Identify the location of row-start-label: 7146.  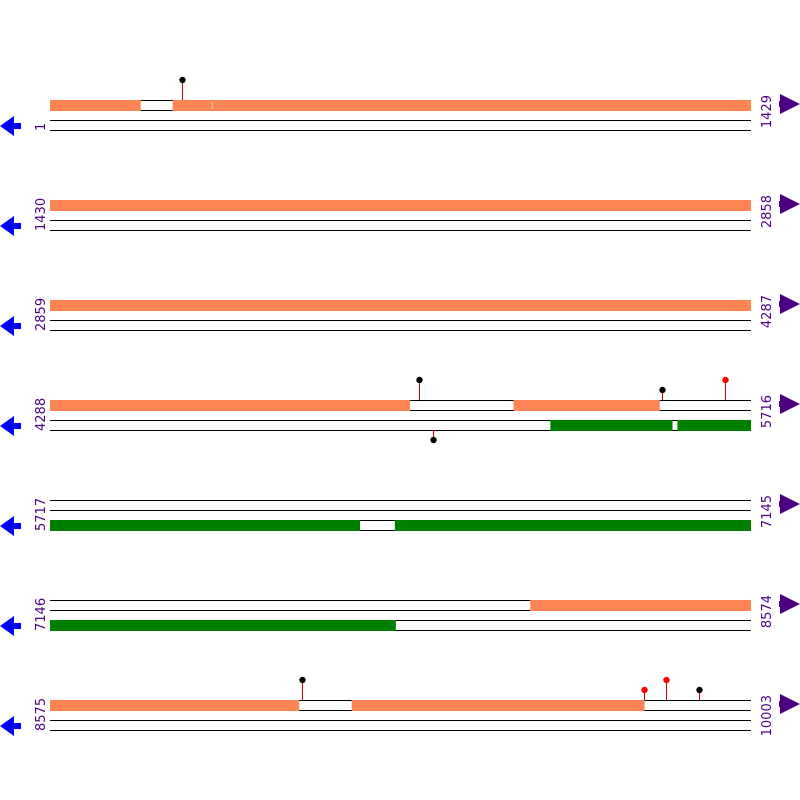
(41, 614).